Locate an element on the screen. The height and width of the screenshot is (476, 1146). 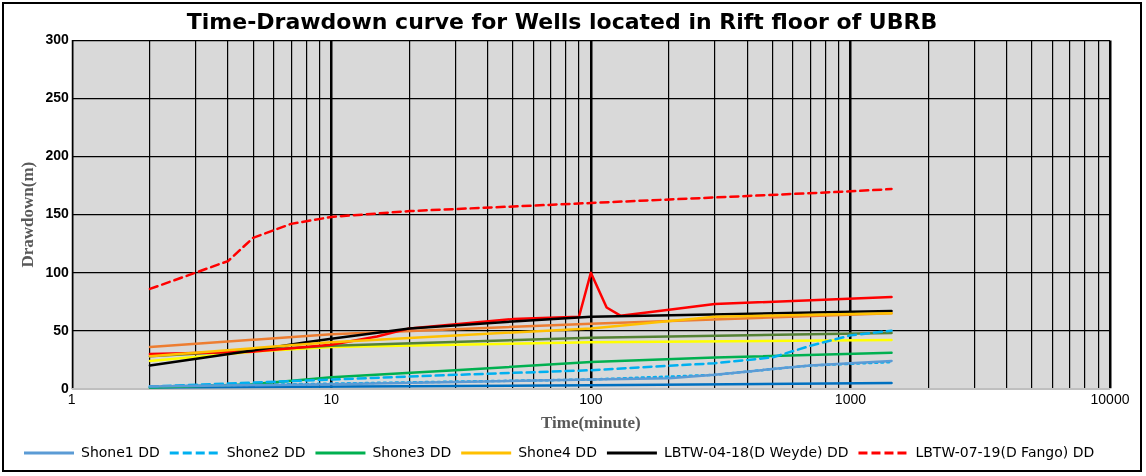
y-tick-label: 150 is located at coordinates (57, 213).